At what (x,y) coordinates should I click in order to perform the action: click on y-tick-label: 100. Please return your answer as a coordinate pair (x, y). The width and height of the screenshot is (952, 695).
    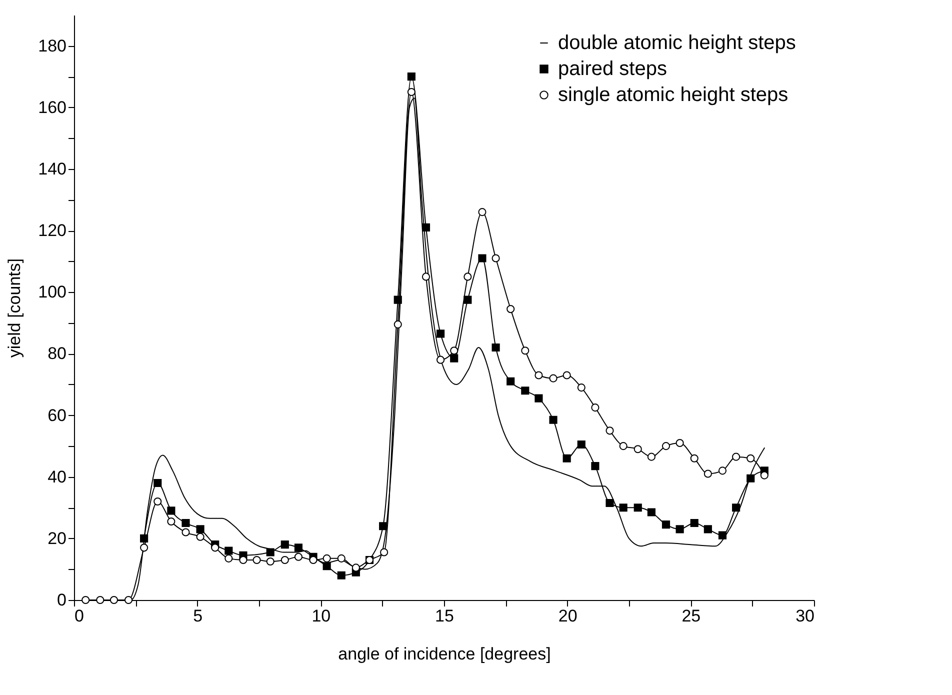
    Looking at the image, I should click on (52, 292).